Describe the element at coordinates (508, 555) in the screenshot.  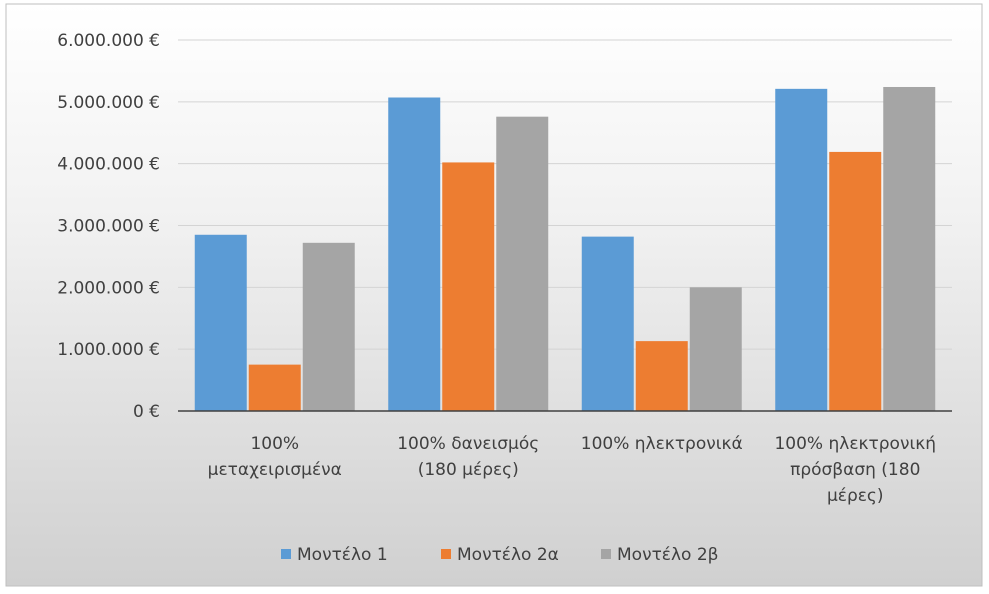
I see `legend-label: Μοντέλο 2α` at that location.